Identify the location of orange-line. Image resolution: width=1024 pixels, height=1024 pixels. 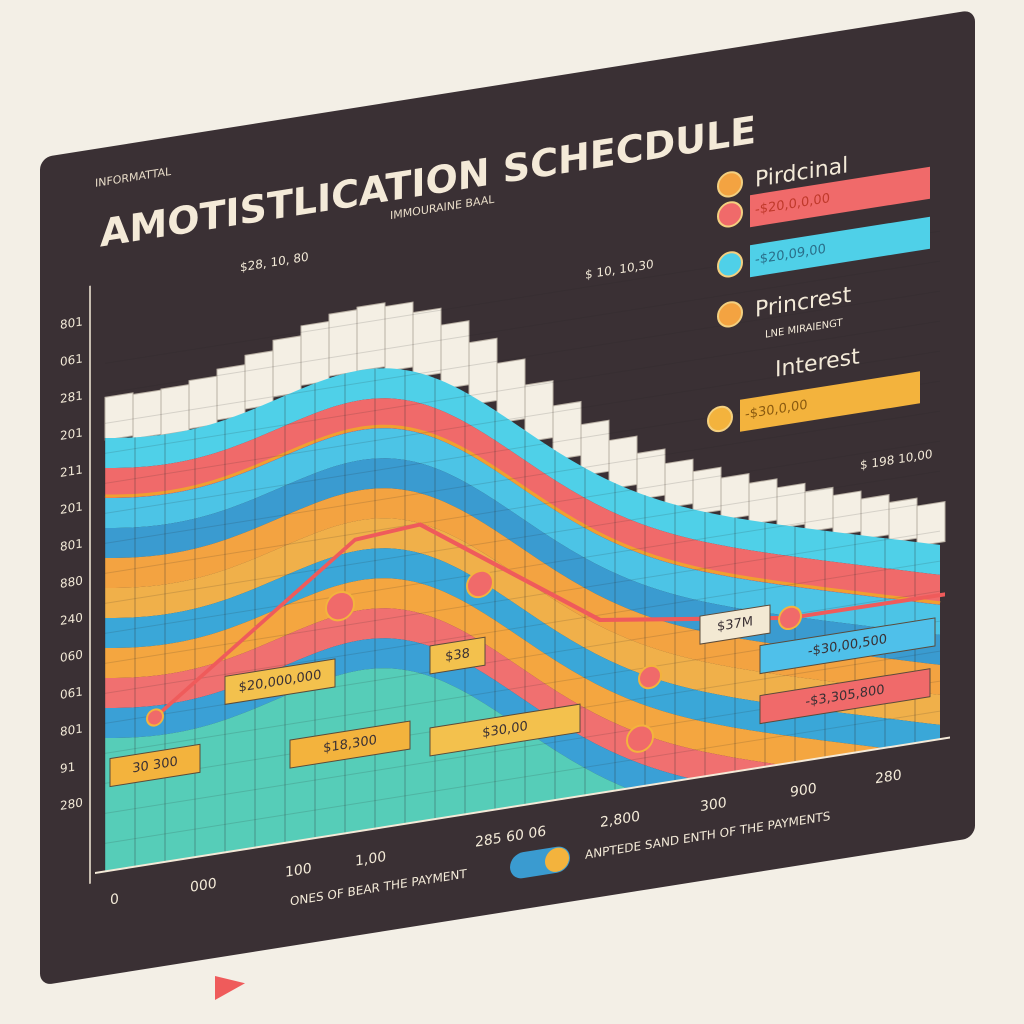
(522, 514).